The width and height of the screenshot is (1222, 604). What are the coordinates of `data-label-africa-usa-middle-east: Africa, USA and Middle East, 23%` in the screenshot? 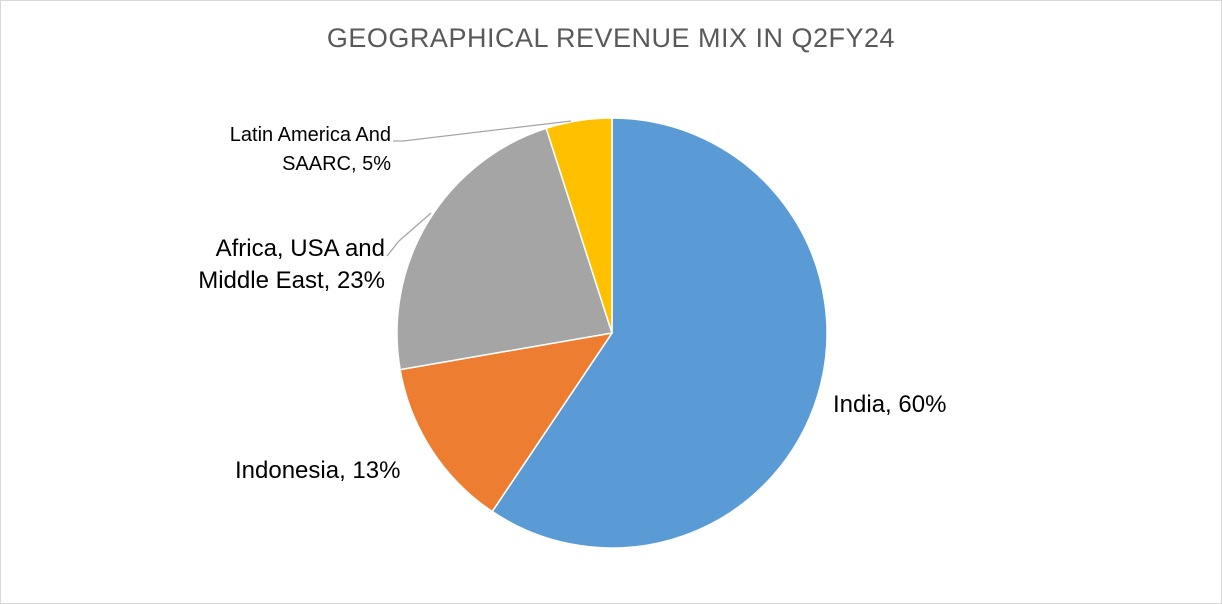 It's located at (268, 265).